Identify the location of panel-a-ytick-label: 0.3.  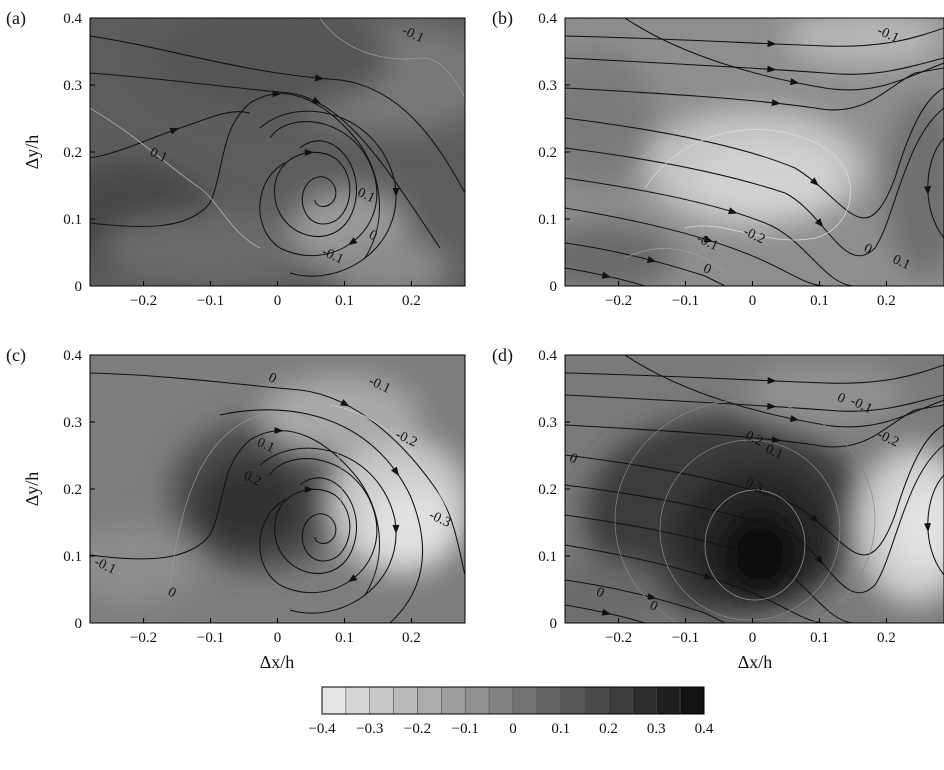
(72, 86).